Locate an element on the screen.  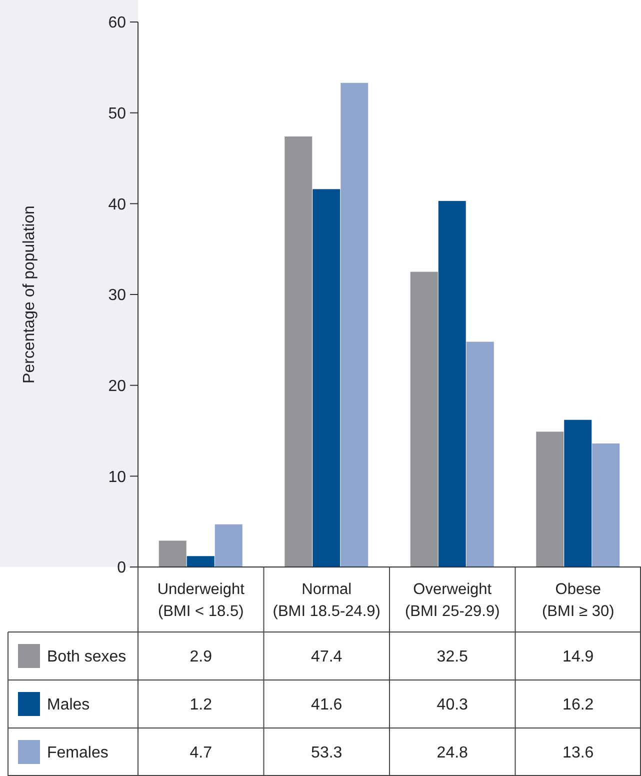
y-tick-label: 0 is located at coordinates (121, 568).